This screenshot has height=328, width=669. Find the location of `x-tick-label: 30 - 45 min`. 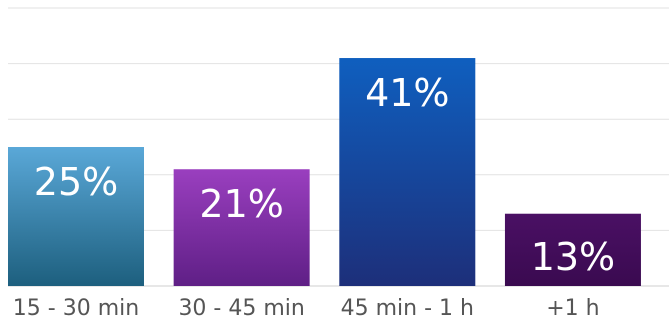

x-tick-label: 30 - 45 min is located at coordinates (241, 308).